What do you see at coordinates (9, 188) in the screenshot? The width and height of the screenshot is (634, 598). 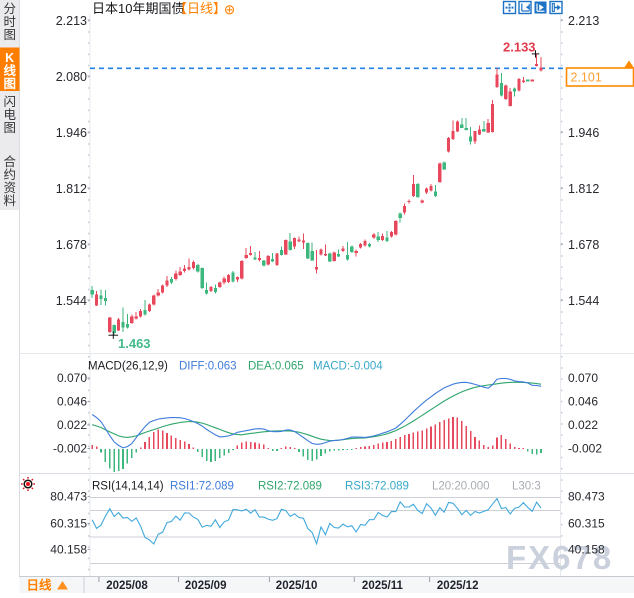 I see `svg-text: 资` at bounding box center [9, 188].